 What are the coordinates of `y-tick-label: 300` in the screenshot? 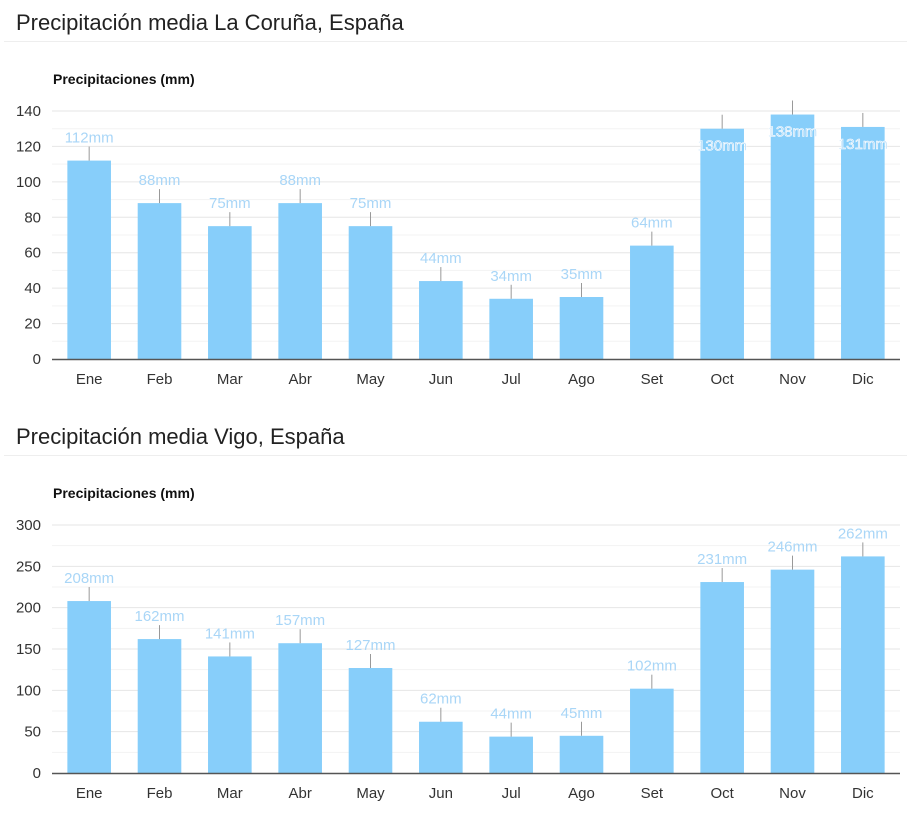 It's located at (28, 525).